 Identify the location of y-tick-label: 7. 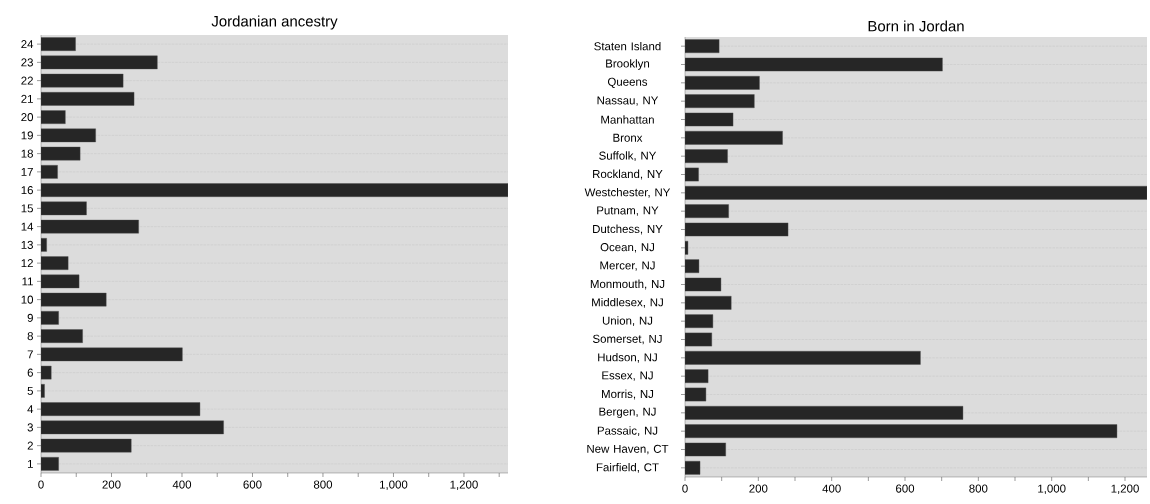
(30, 354).